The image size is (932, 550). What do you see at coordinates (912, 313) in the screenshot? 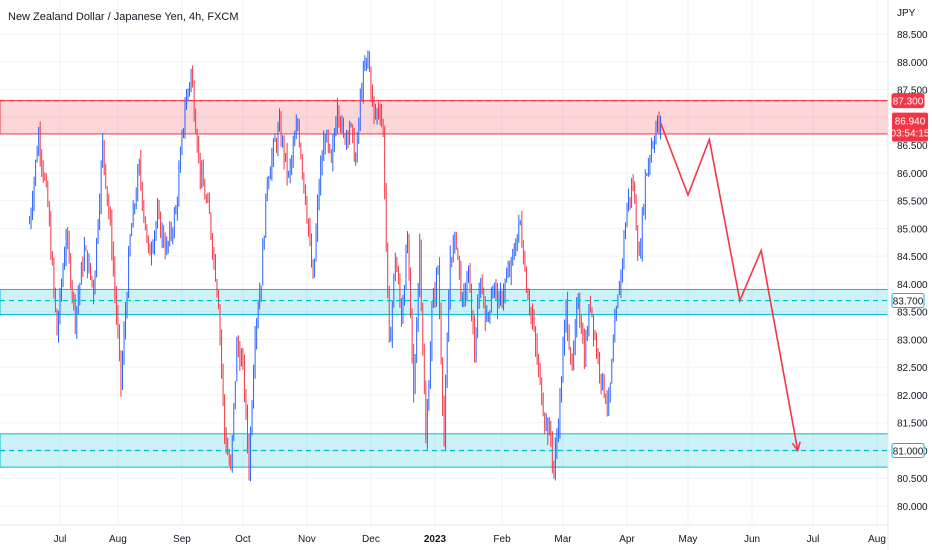
I see `y-tick-label: 83.500` at bounding box center [912, 313].